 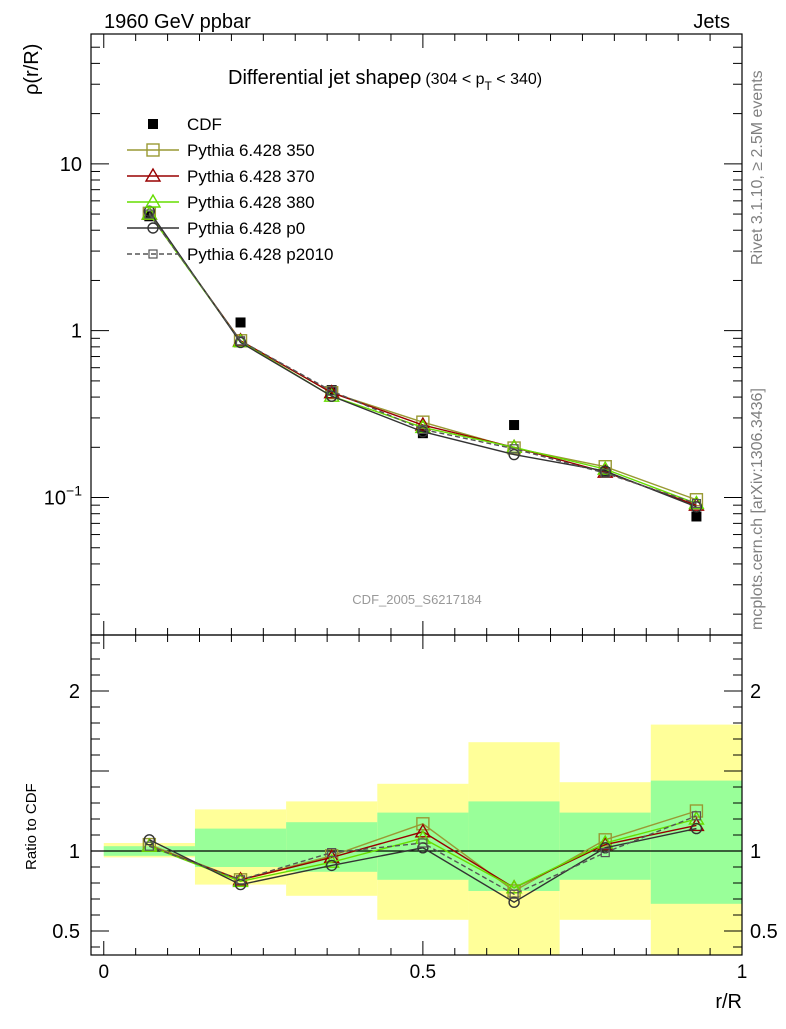 What do you see at coordinates (31, 826) in the screenshot?
I see `ratio-y-axis-label: Ratio to CDF` at bounding box center [31, 826].